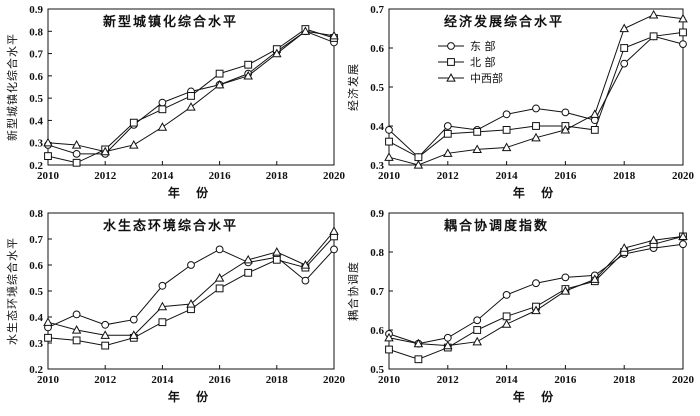 This screenshot has height=416, width=700. I want to click on y-tick-label: 0.2, so click(36, 370).